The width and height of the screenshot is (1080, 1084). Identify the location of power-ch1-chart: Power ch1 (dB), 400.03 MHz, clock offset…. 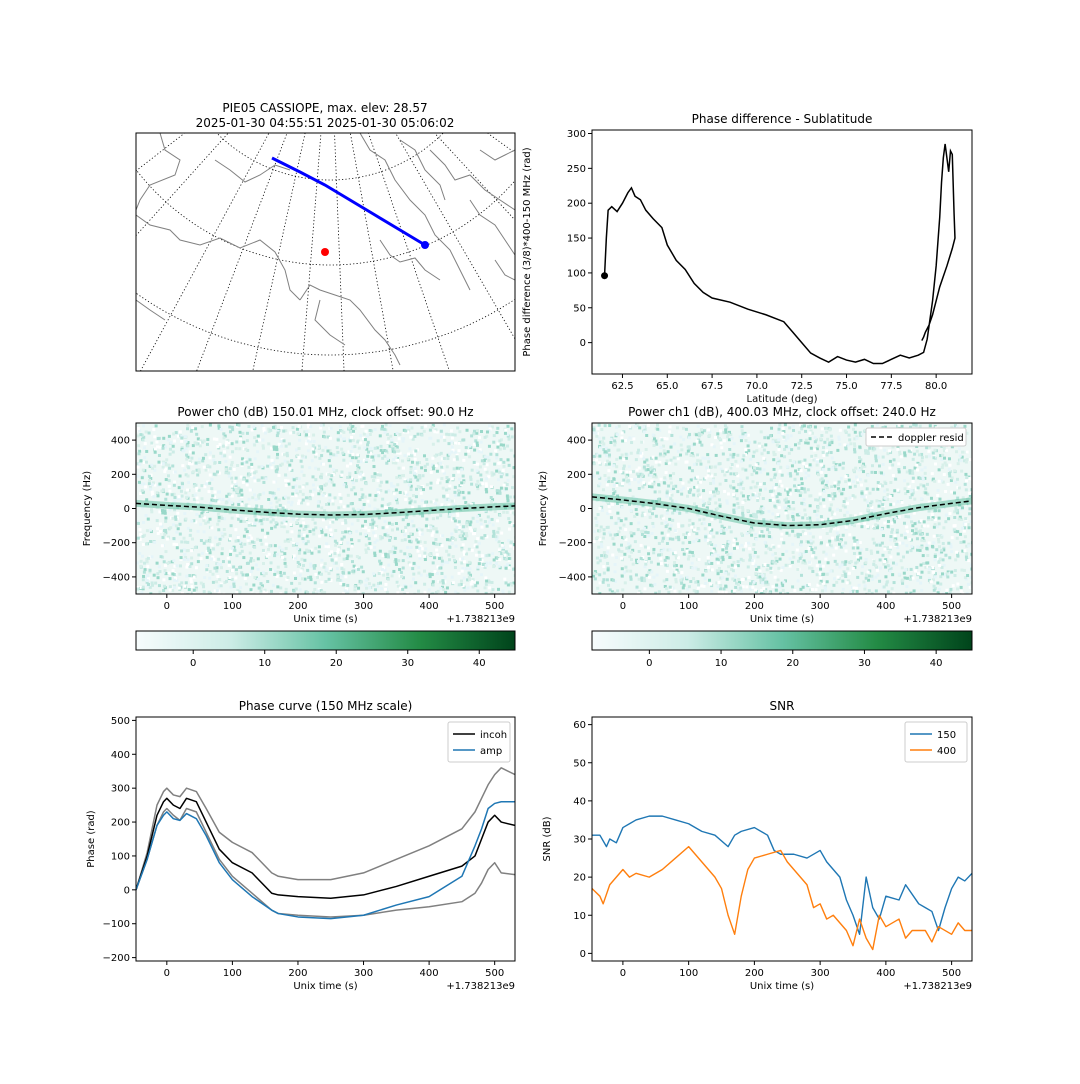
(756, 537).